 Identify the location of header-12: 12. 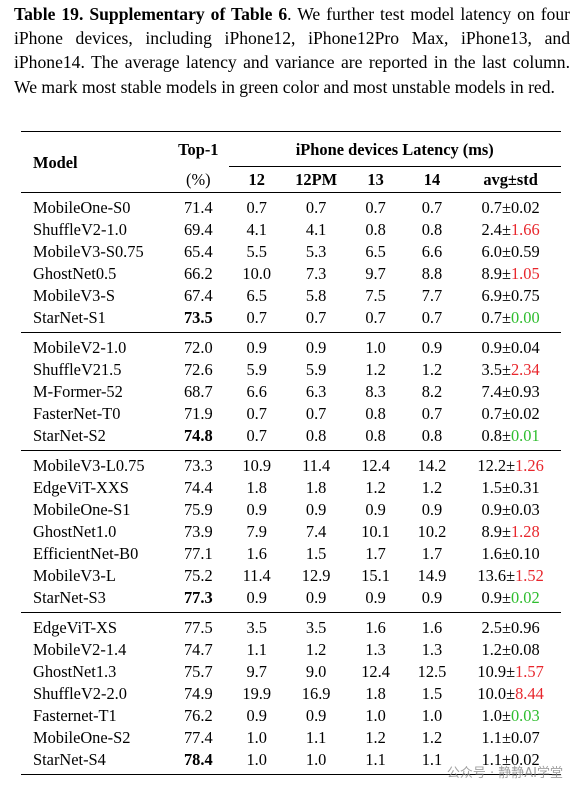
(256, 179).